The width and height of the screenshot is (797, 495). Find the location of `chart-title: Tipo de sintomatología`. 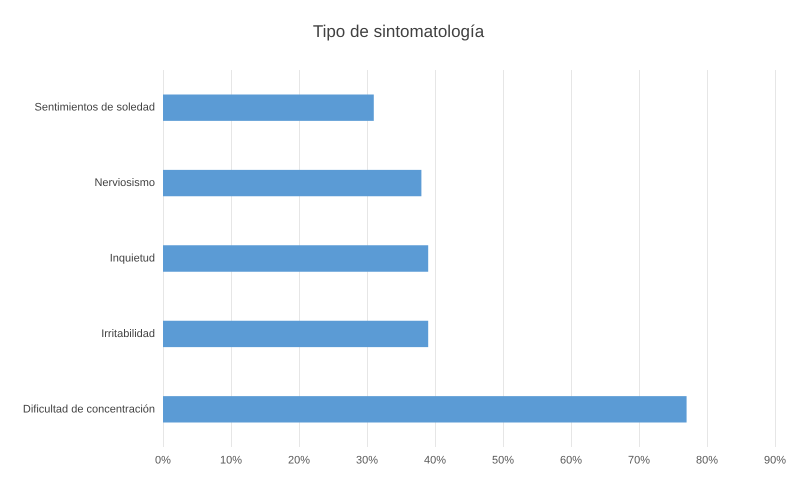

chart-title: Tipo de sintomatología is located at coordinates (398, 31).